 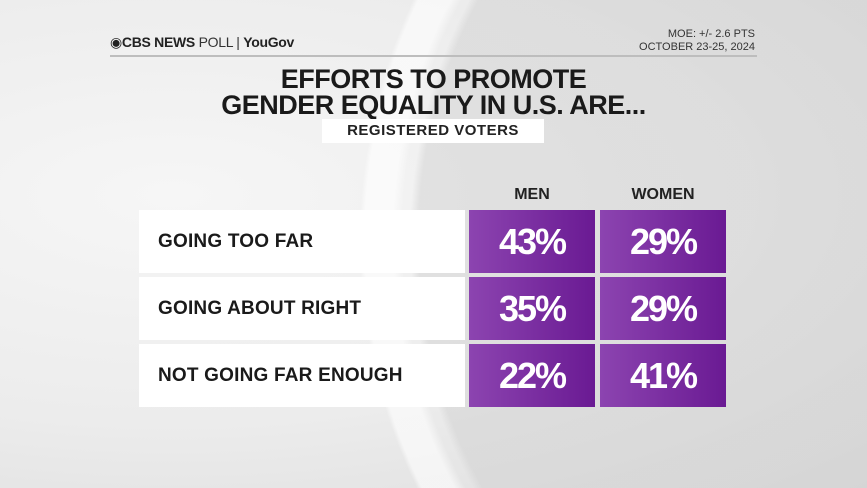 I want to click on column-header-men: MEN, so click(x=532, y=194).